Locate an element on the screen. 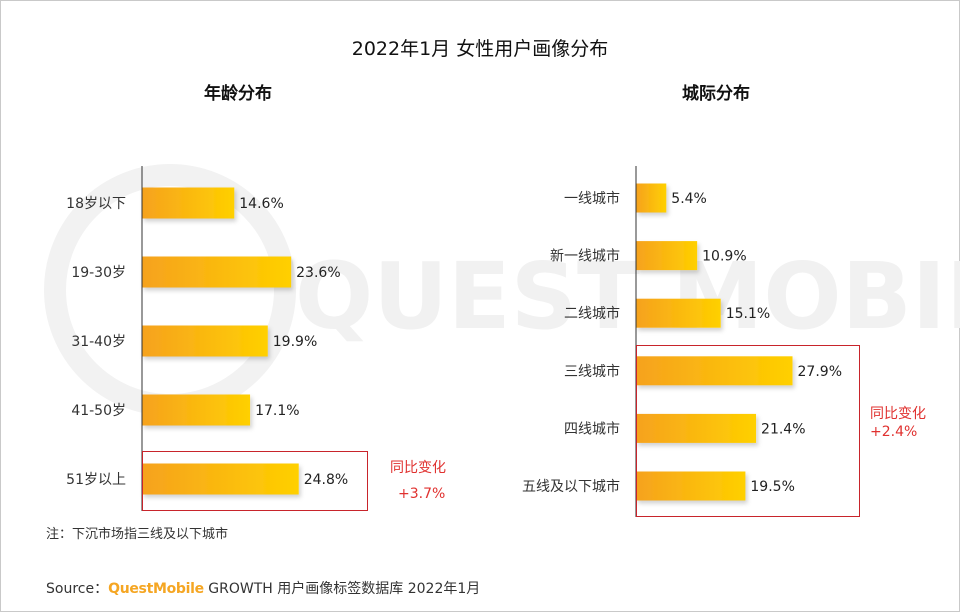  age-category-label: 31-40岁 is located at coordinates (98, 342).